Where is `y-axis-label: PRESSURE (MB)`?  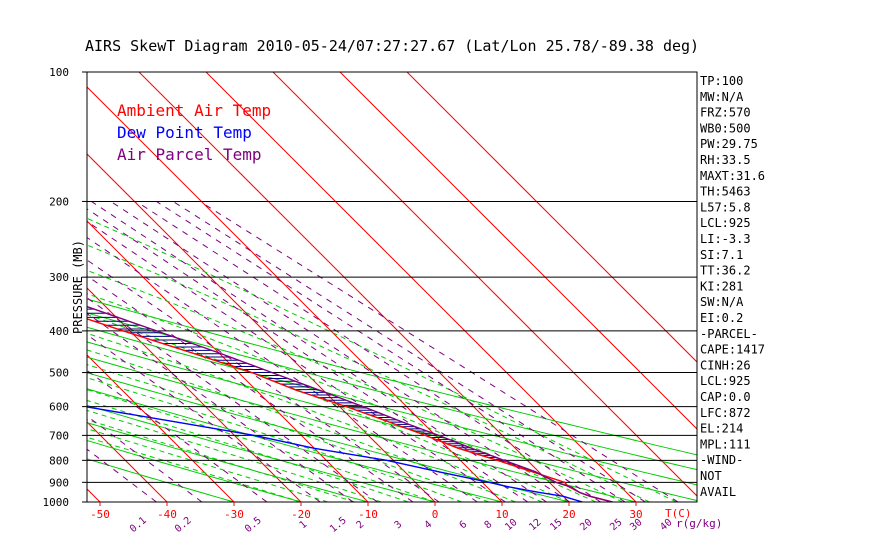 y-axis-label: PRESSURE (MB) is located at coordinates (78, 287).